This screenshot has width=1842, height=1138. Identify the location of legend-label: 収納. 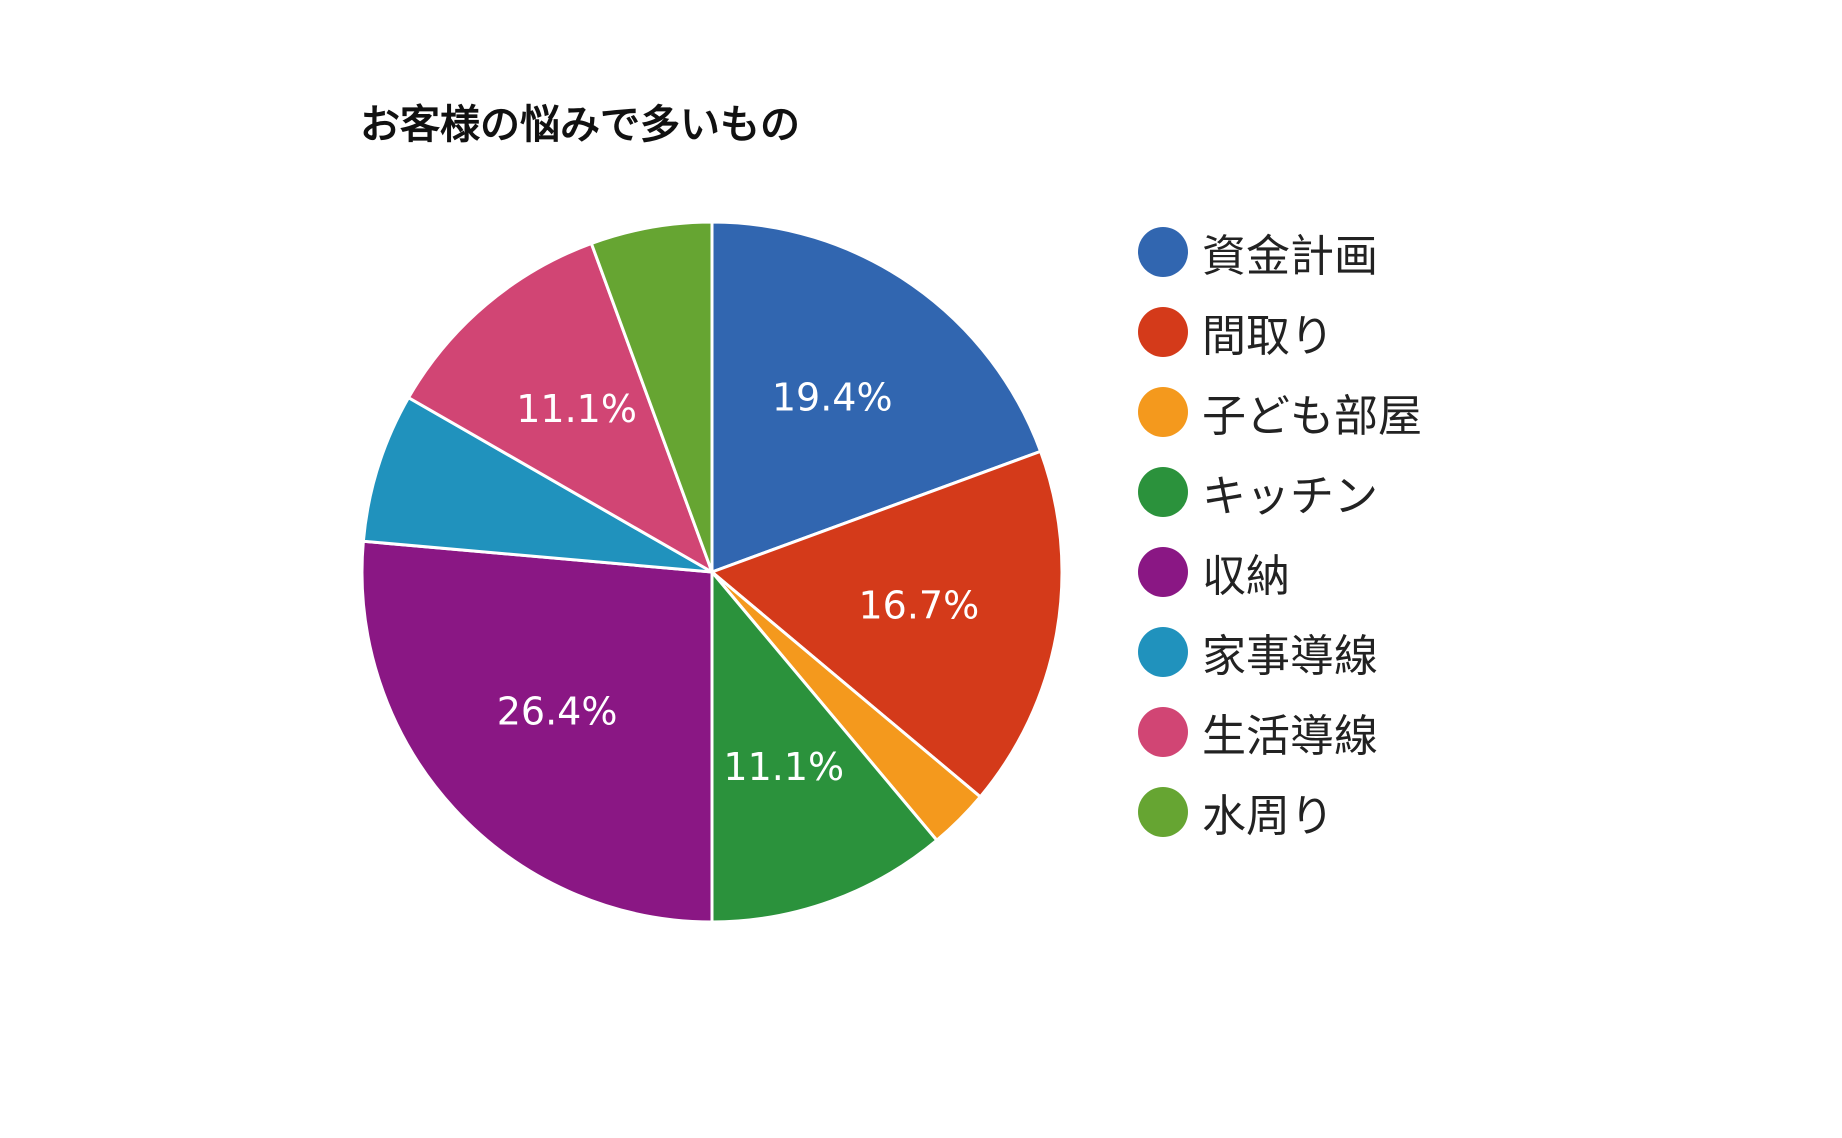
(1246, 576).